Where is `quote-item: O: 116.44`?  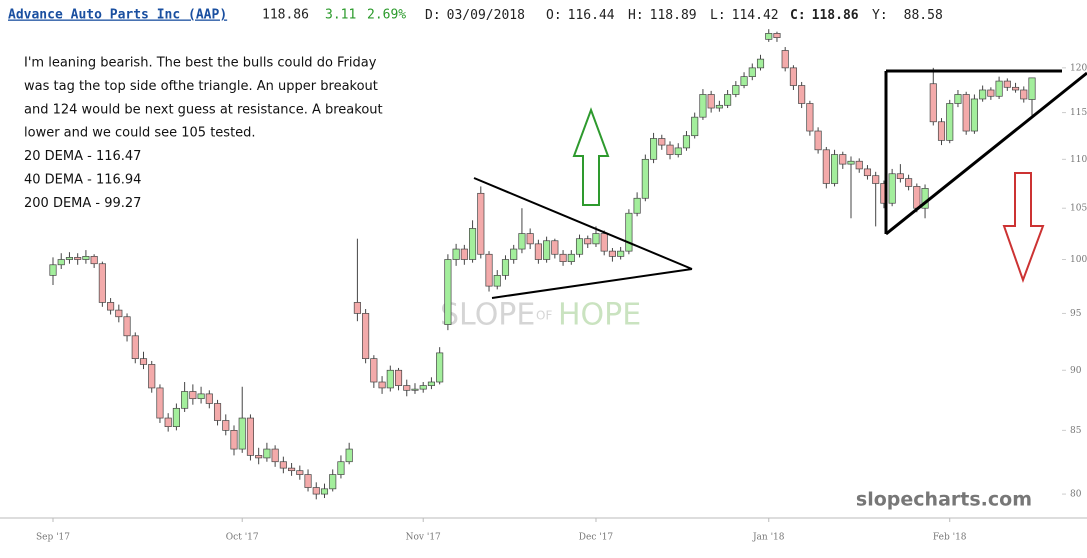 quote-item: O: 116.44 is located at coordinates (580, 15).